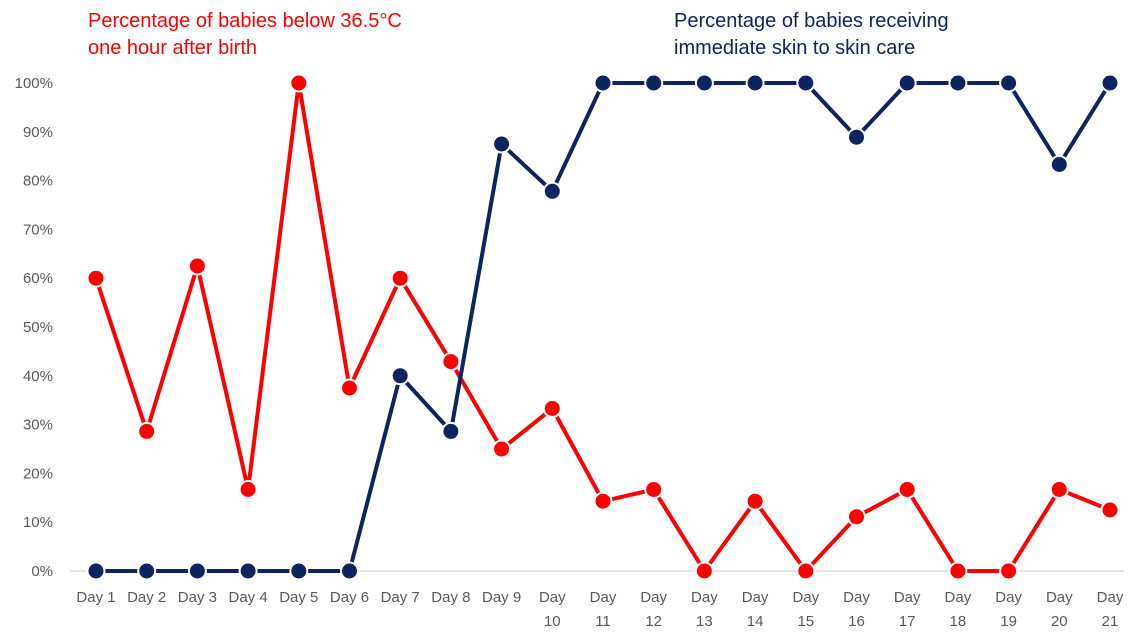 The width and height of the screenshot is (1131, 633). Describe the element at coordinates (704, 609) in the screenshot. I see `x-tick-label: Day 13` at that location.